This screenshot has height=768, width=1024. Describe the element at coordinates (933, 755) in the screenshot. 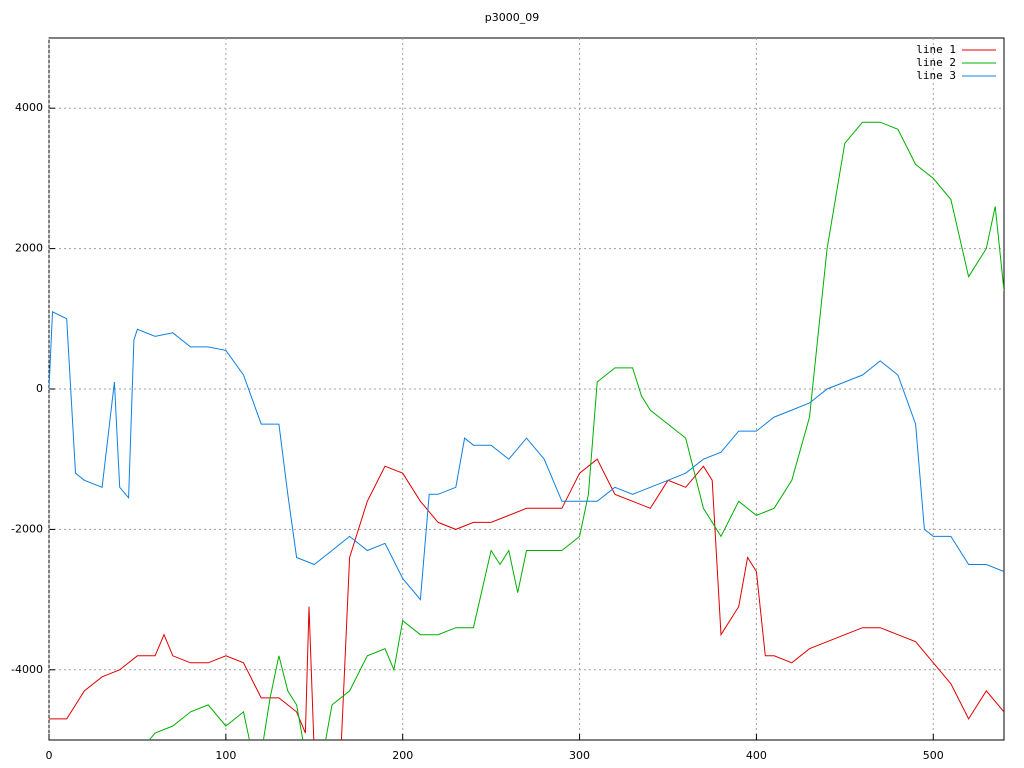

I see `x-tick-label: 500` at that location.